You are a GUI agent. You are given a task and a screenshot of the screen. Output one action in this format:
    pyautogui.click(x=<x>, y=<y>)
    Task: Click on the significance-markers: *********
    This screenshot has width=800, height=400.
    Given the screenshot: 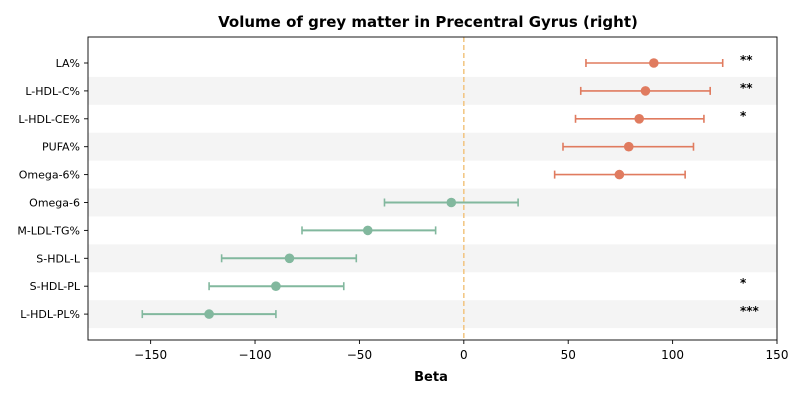 What is the action you would take?
    pyautogui.click(x=750, y=185)
    